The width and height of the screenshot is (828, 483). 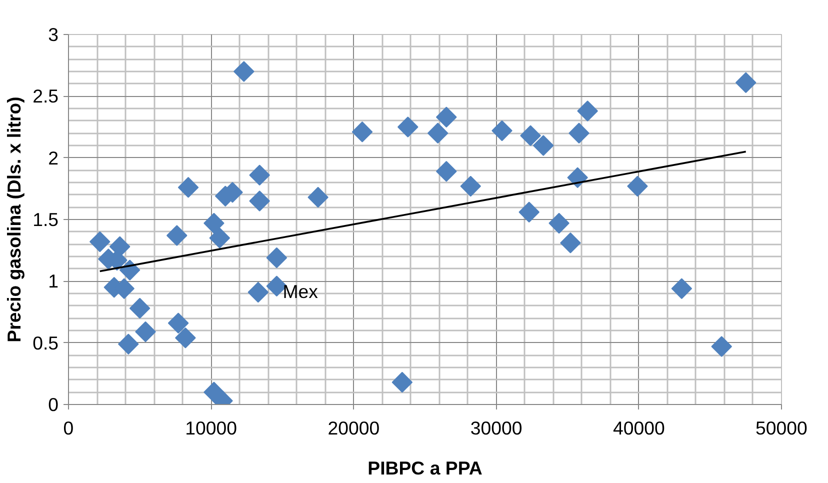 What do you see at coordinates (53, 281) in the screenshot?
I see `y-tick-label: 1` at bounding box center [53, 281].